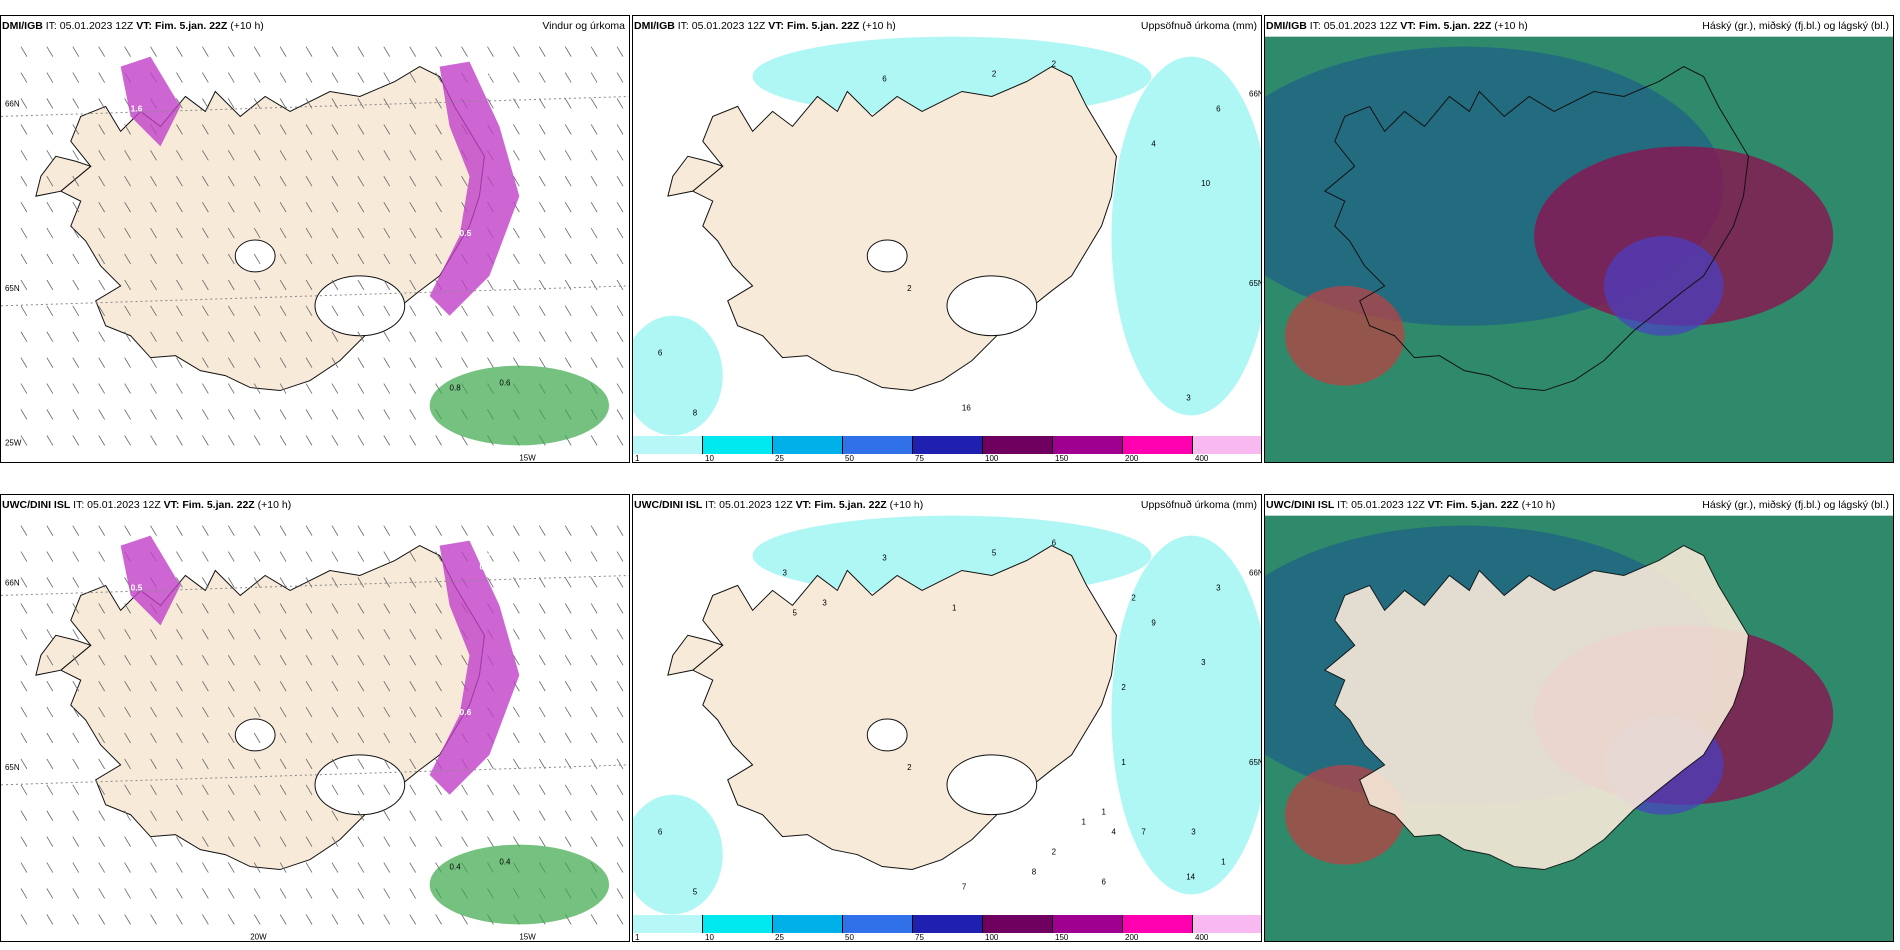 The height and width of the screenshot is (950, 1900). What do you see at coordinates (519, 884) in the screenshot?
I see `rain-area` at bounding box center [519, 884].